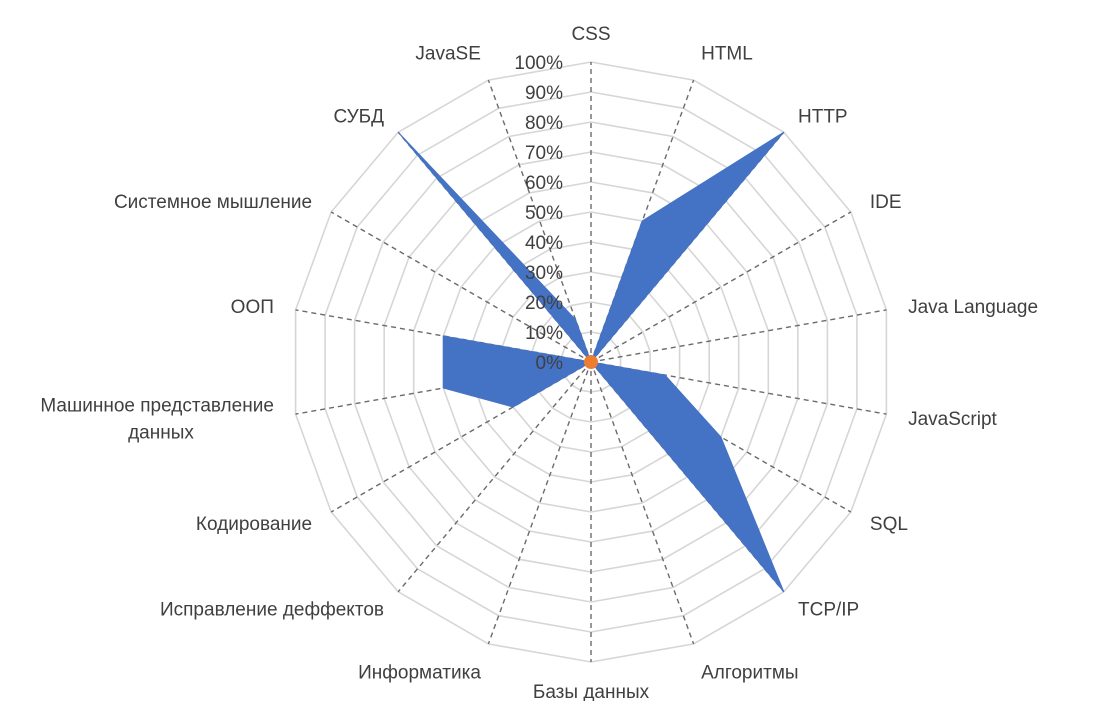 The image size is (1109, 701). I want to click on category-label: IDE, so click(886, 202).